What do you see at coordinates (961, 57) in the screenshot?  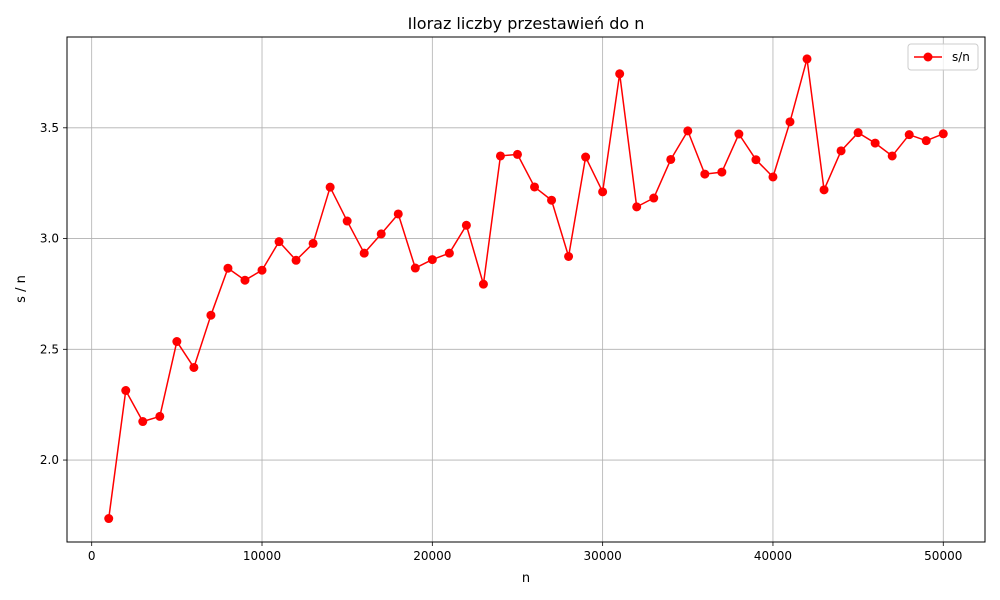 I see `legend-label: s/n` at bounding box center [961, 57].